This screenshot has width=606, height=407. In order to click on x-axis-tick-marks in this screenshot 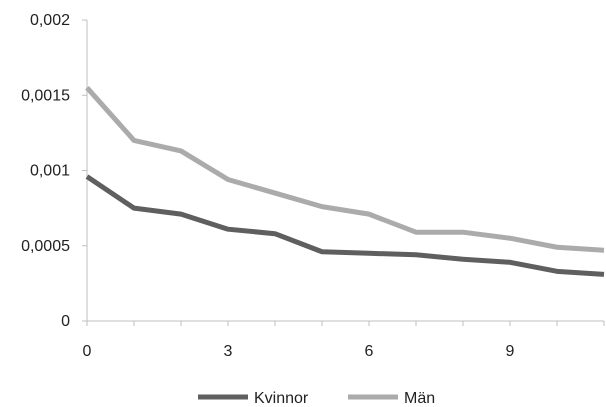, I will do `click(345, 323)`.